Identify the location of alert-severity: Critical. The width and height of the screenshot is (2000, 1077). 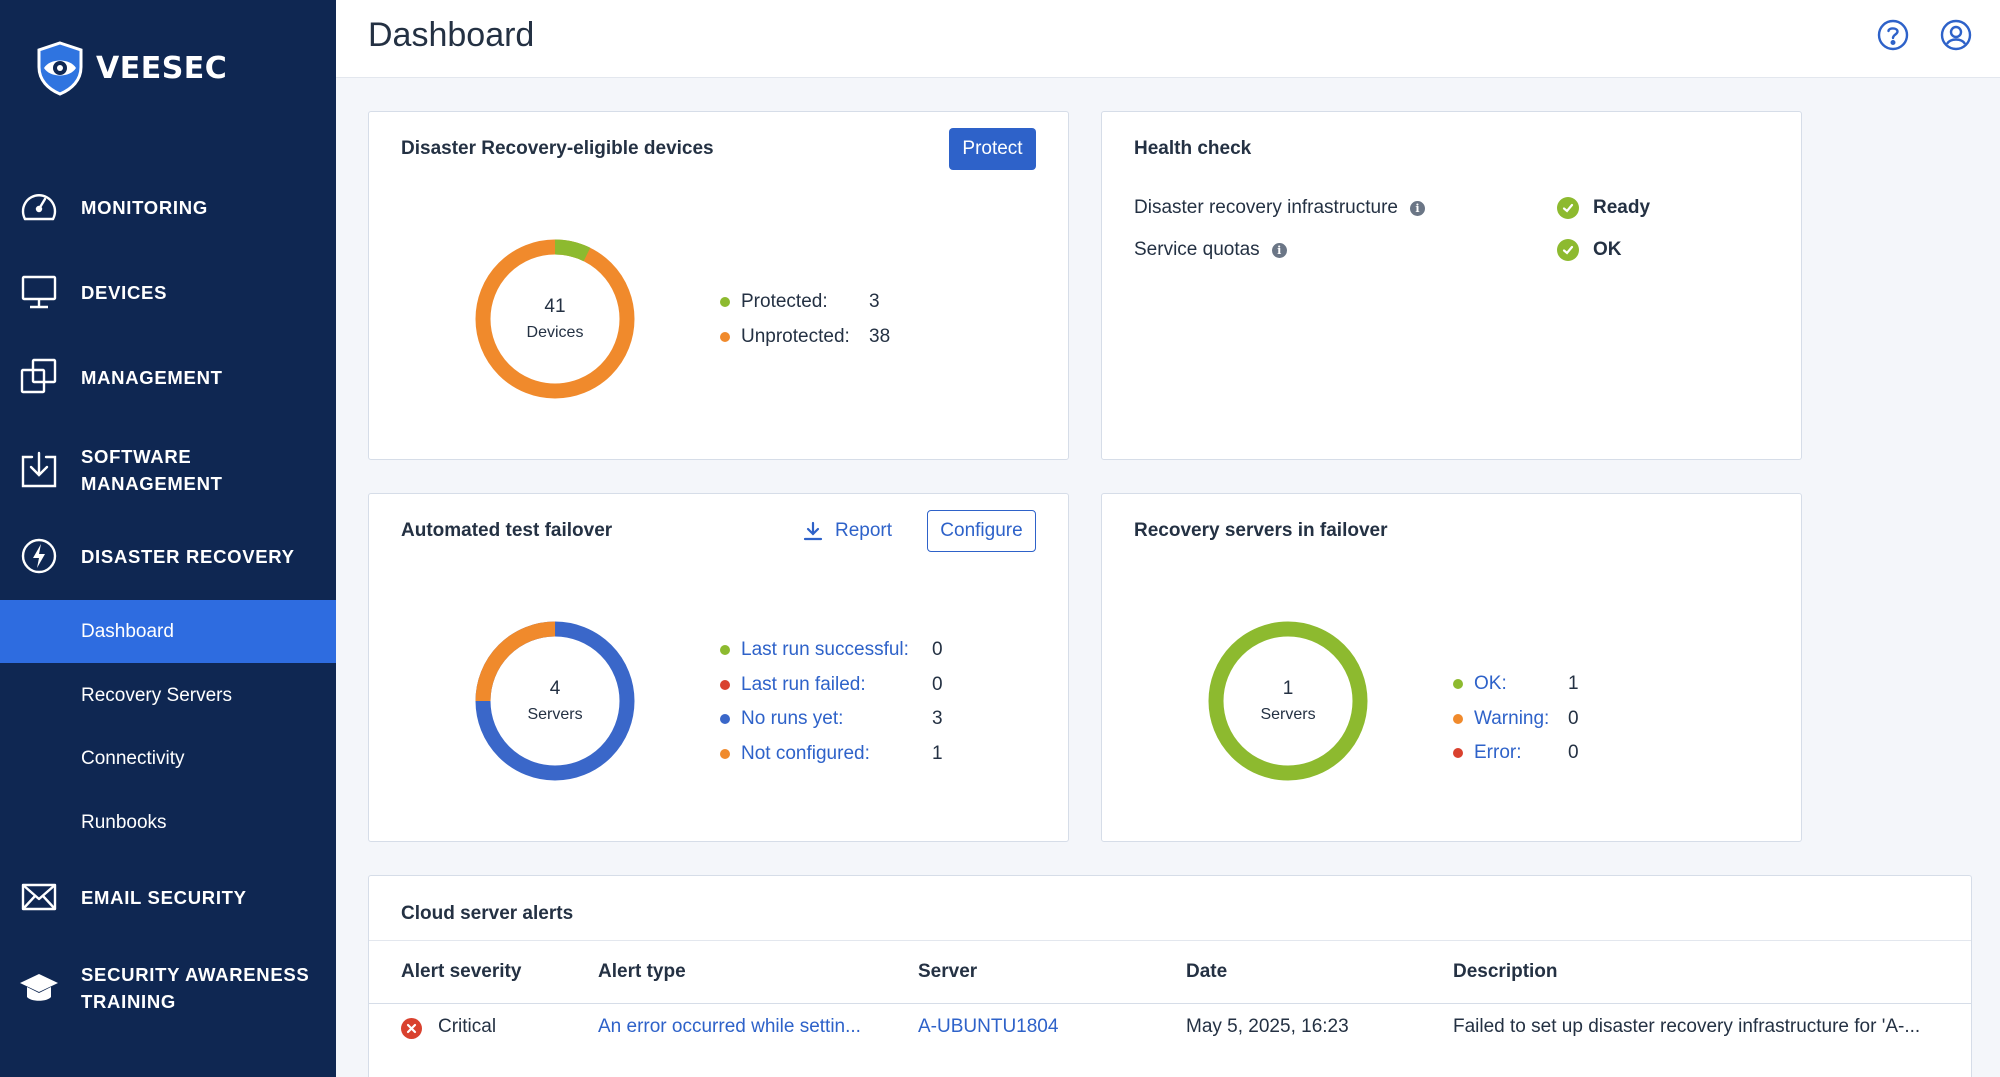
(467, 1026).